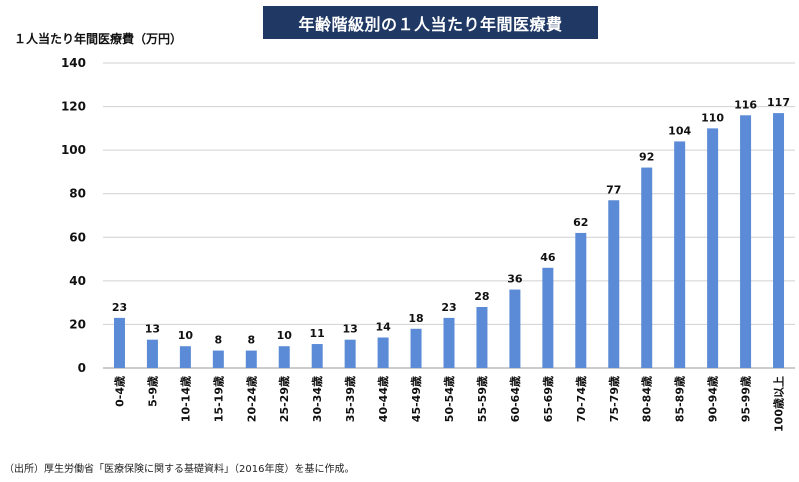 The image size is (799, 482). Describe the element at coordinates (350, 399) in the screenshot. I see `x-tick-label: 35-39歳` at that location.